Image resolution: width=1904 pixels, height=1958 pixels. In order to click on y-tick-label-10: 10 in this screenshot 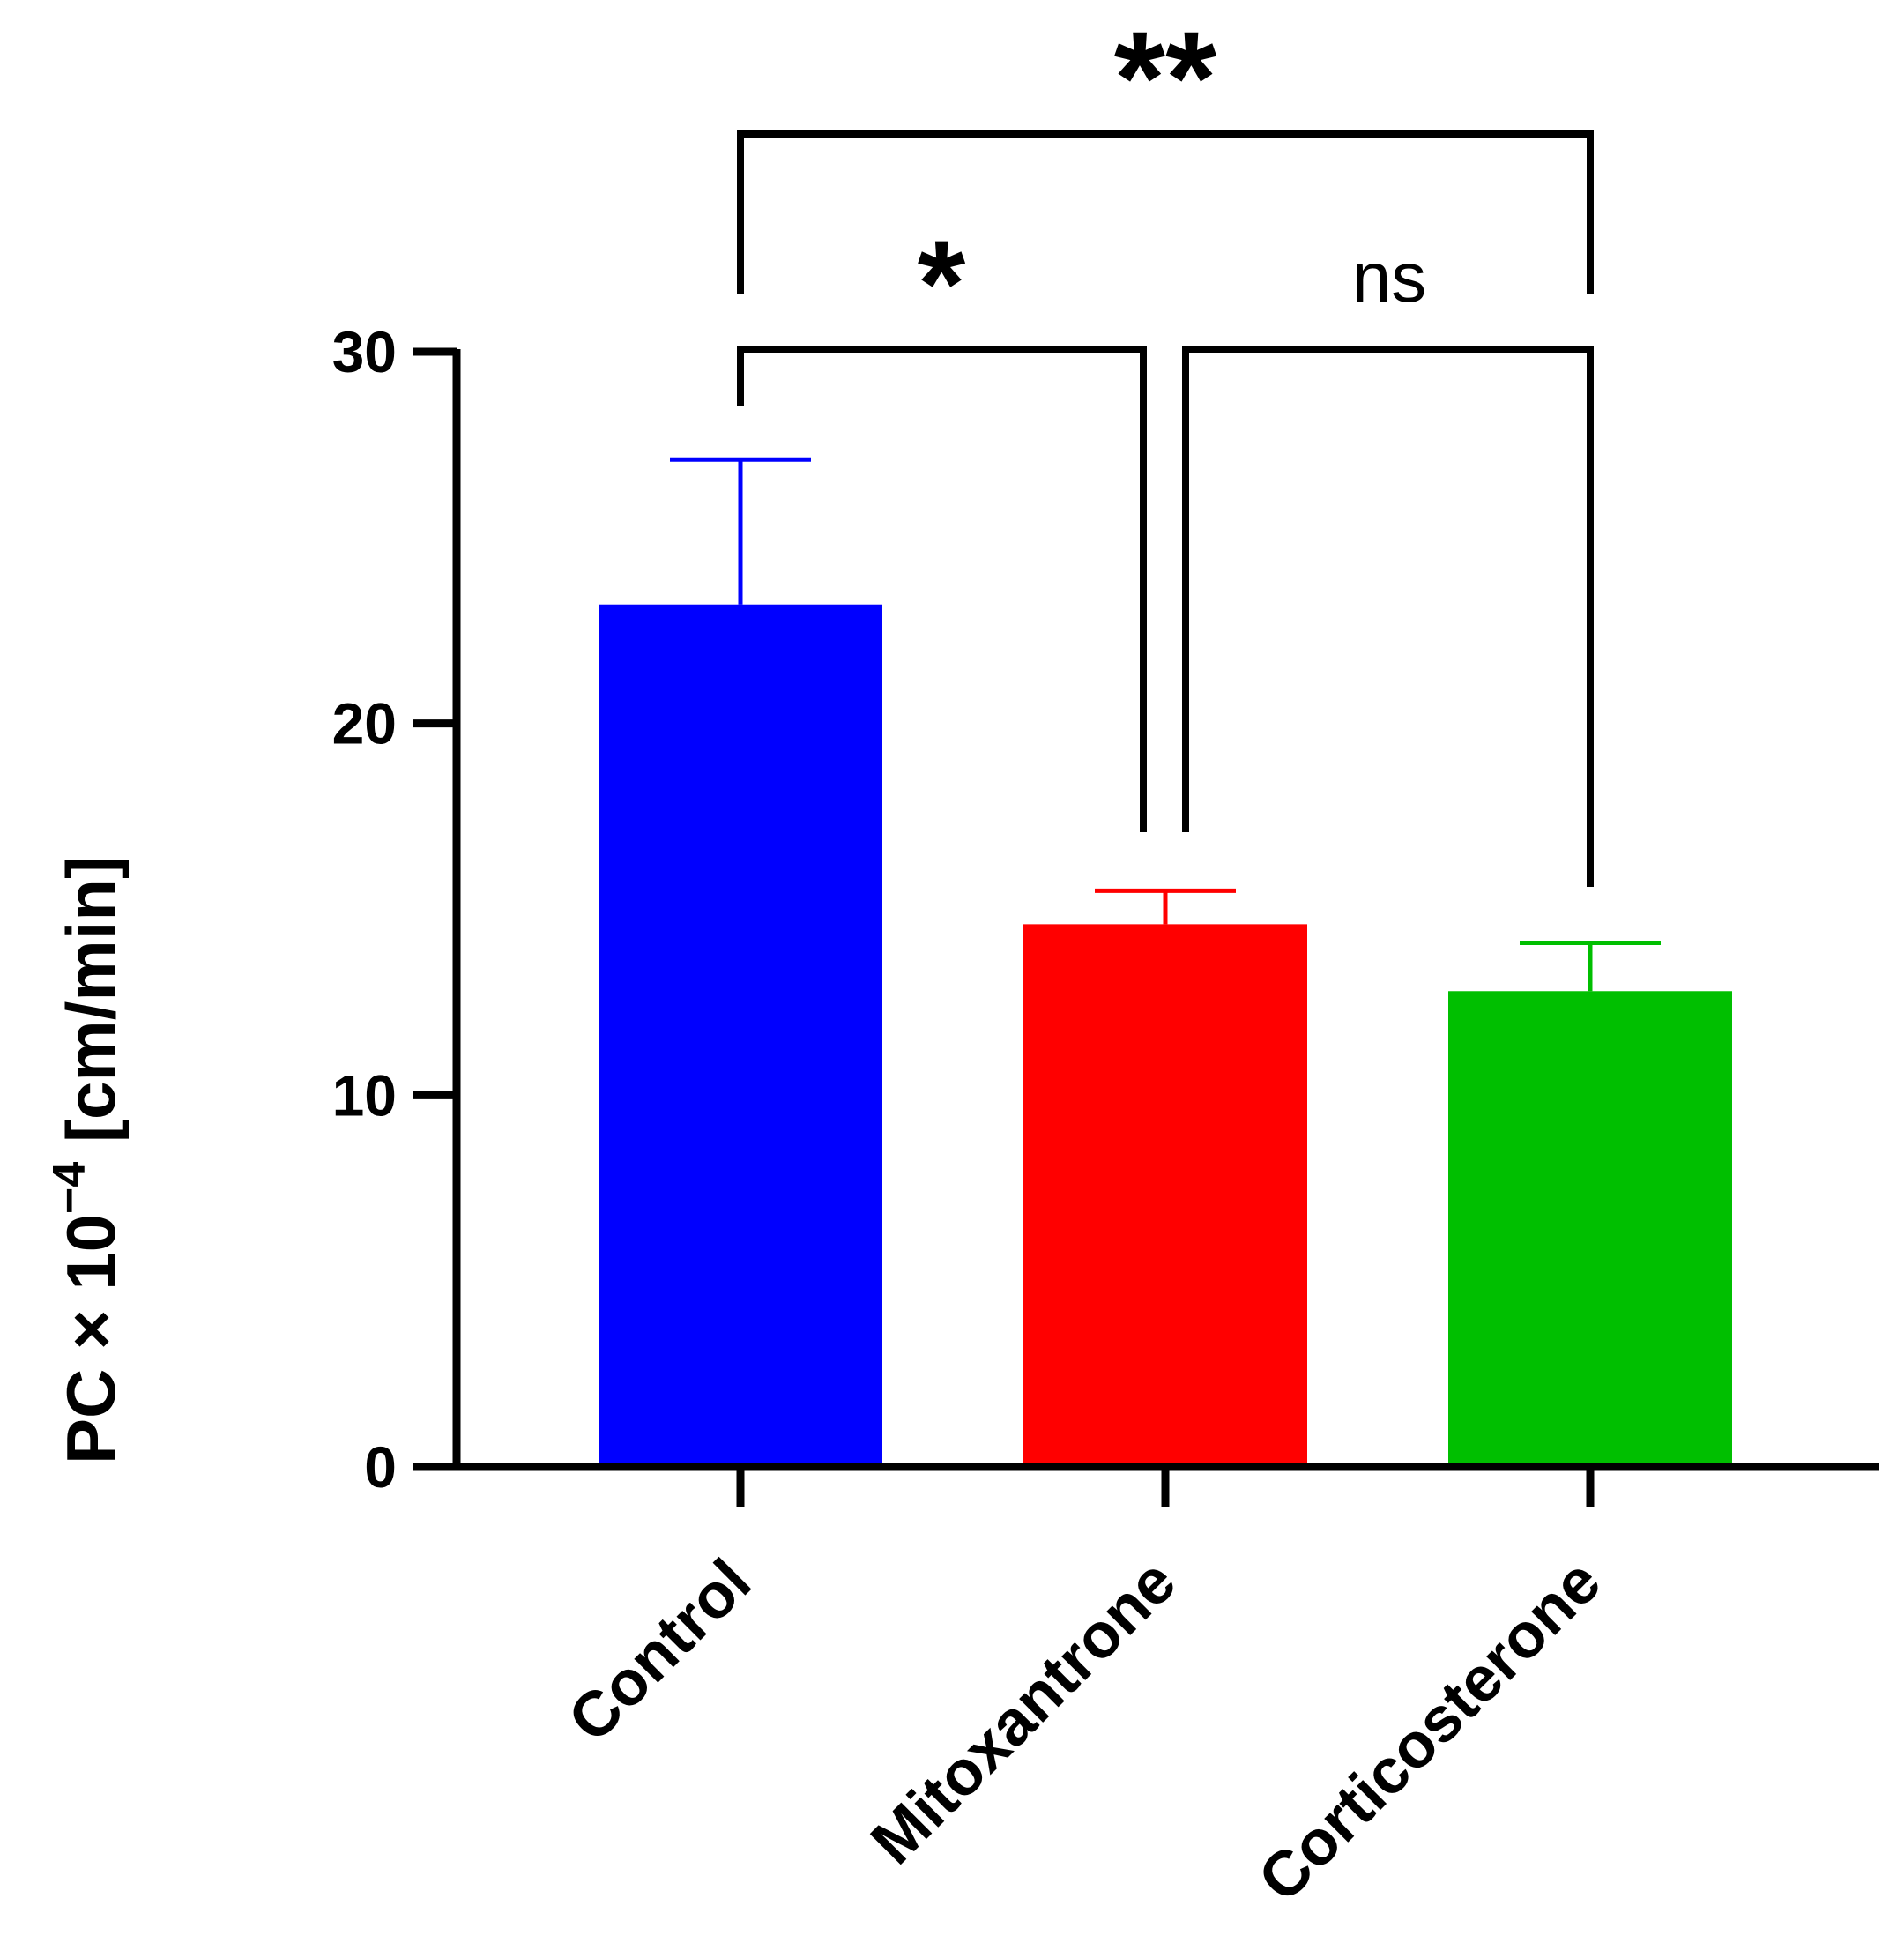, I will do `click(364, 1095)`.